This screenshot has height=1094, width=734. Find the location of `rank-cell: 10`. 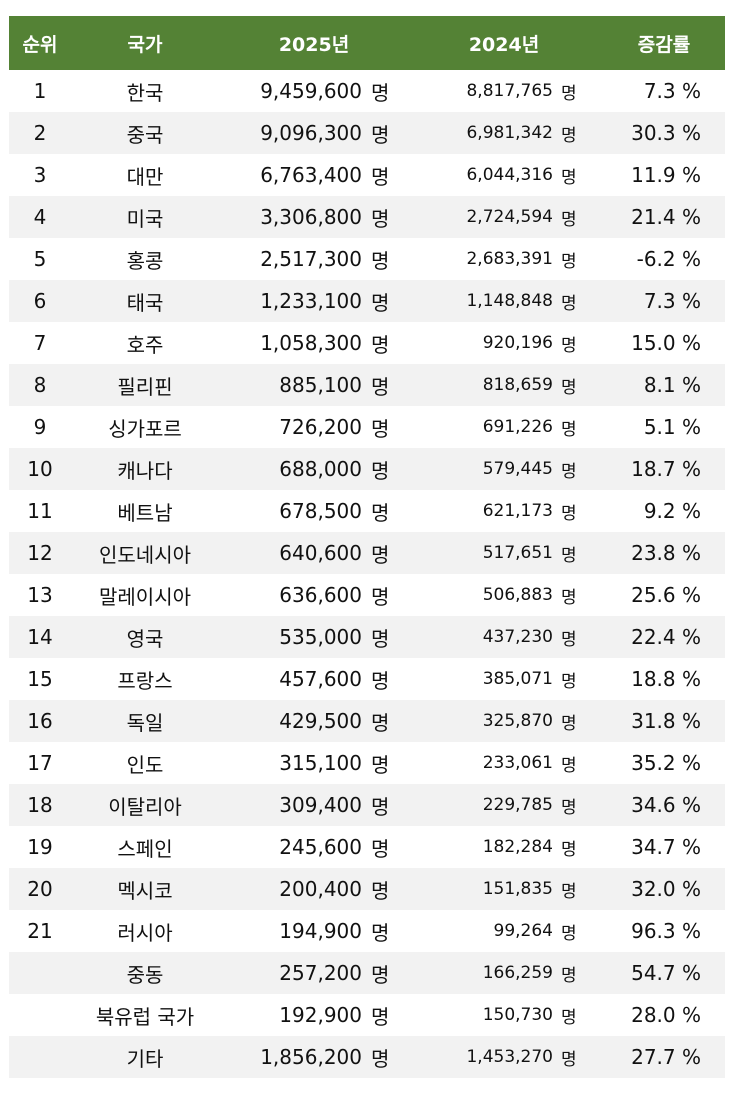

rank-cell: 10 is located at coordinates (40, 469).